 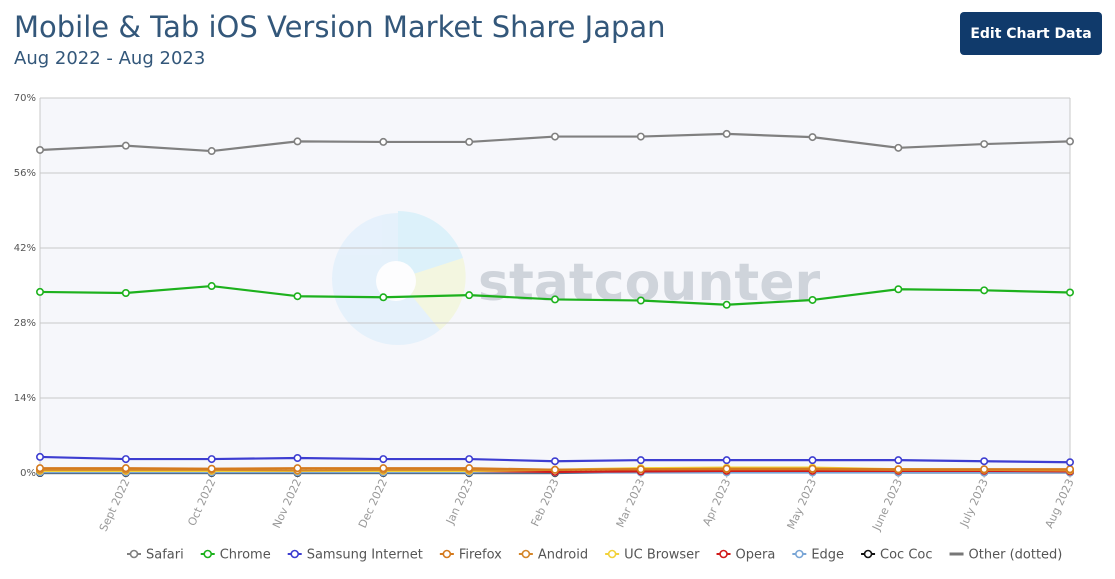 I want to click on watermark-text: statcounter, so click(x=649, y=283).